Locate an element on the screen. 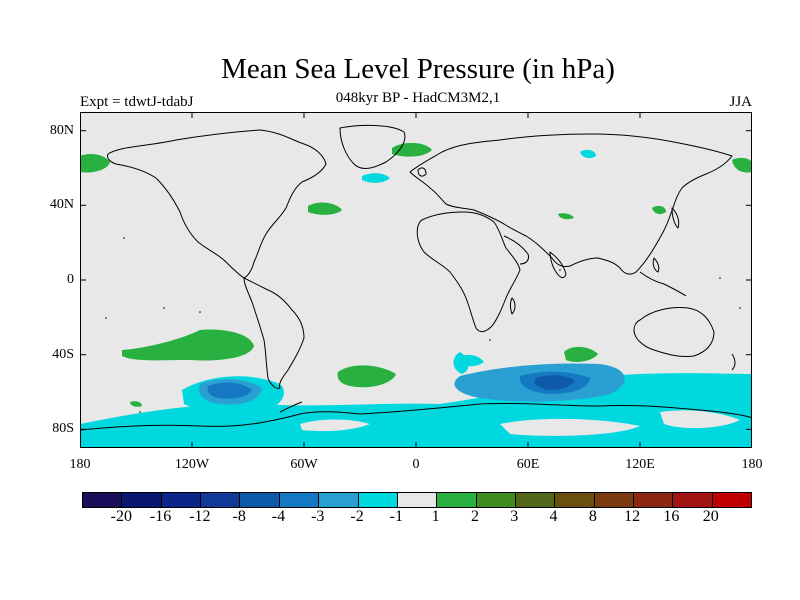  lon-tick-label: 120W is located at coordinates (192, 464).